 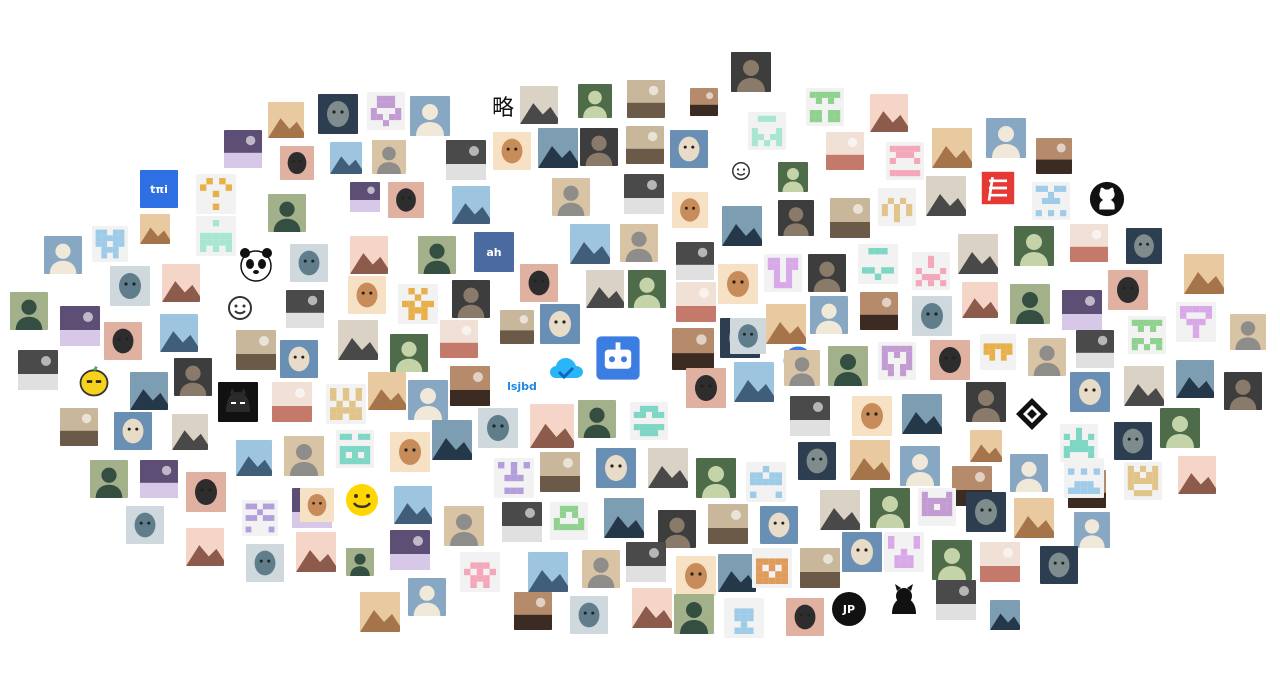 I want to click on avatar-label-tile: 略, so click(x=503, y=109).